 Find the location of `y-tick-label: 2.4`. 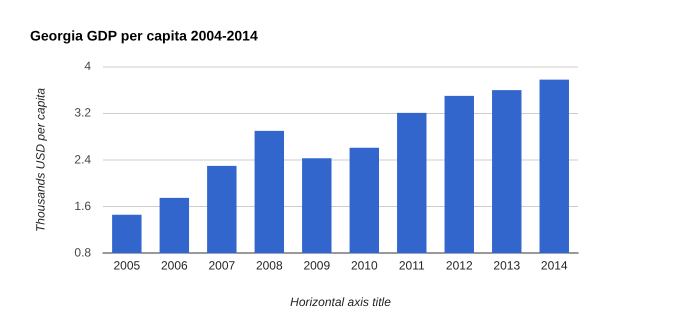

y-tick-label: 2.4 is located at coordinates (83, 159).